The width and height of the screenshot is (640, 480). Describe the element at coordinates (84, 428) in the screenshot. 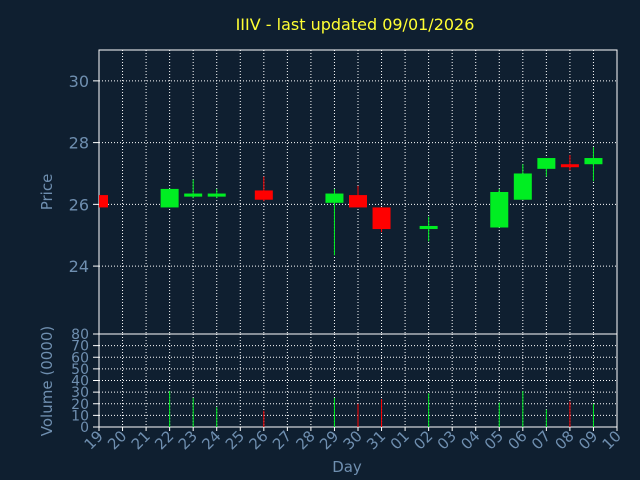

I see `volume-tick-label: 0` at that location.